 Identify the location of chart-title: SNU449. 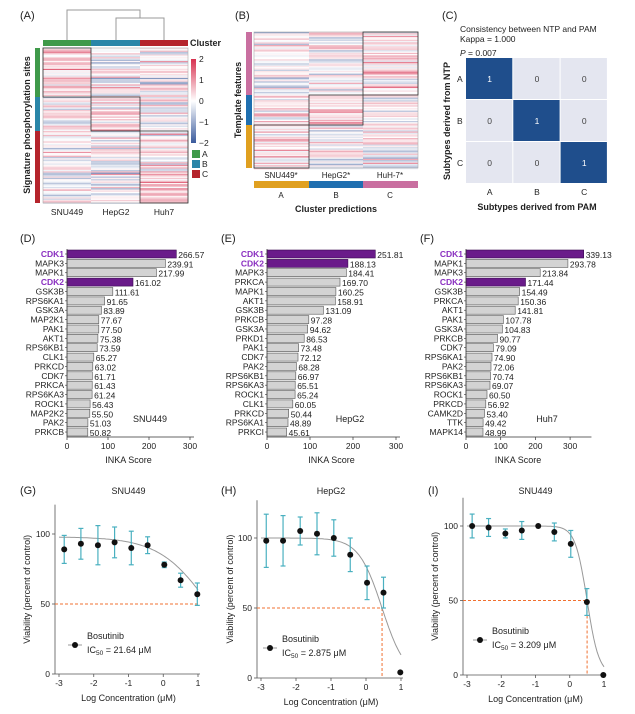
(535, 491).